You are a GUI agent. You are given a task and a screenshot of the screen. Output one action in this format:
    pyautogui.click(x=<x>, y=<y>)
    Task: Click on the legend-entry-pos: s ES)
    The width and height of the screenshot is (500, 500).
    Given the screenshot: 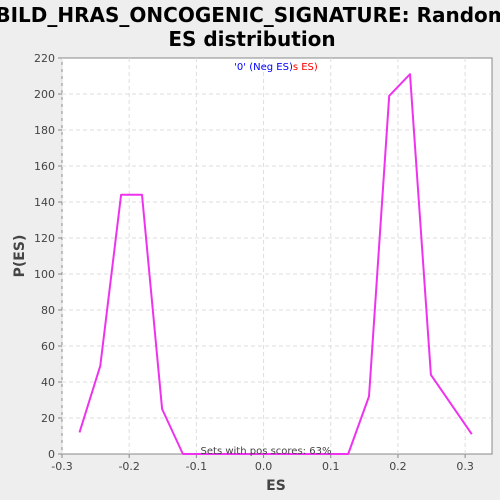 What is the action you would take?
    pyautogui.click(x=305, y=67)
    